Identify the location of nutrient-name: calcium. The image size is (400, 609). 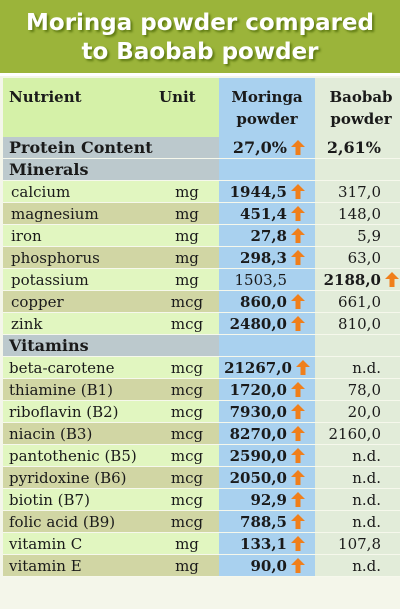
(79, 191).